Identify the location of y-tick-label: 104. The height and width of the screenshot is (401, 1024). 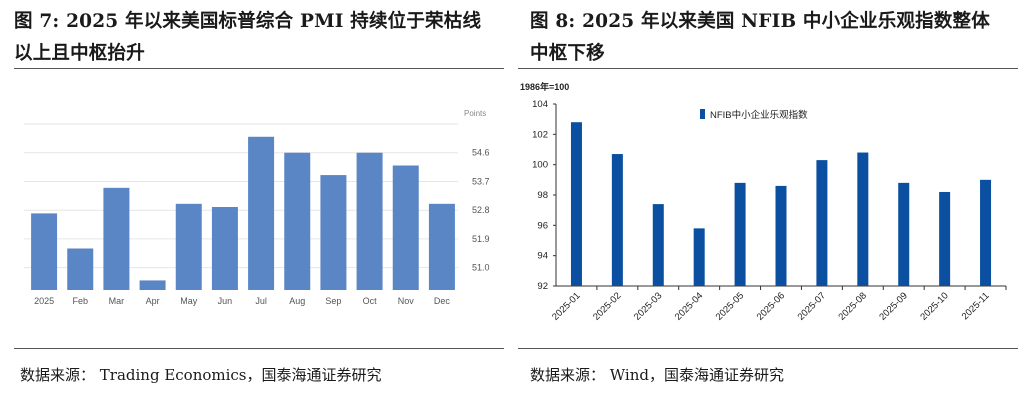
(540, 104).